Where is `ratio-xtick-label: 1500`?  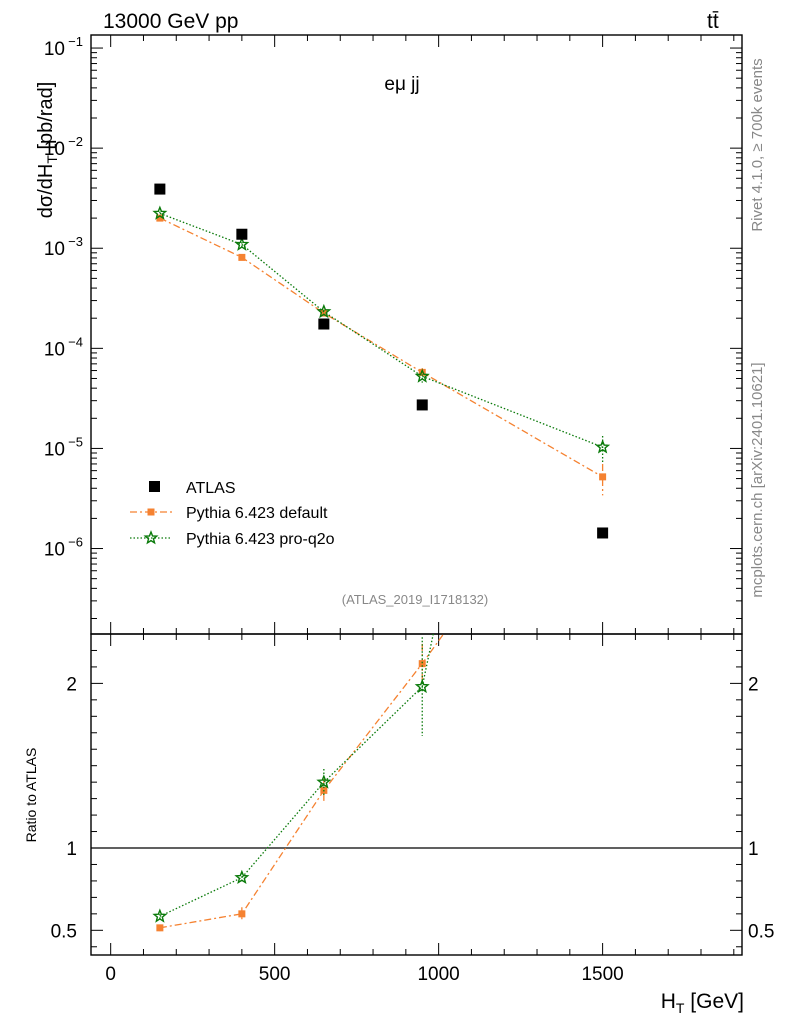
ratio-xtick-label: 1500 is located at coordinates (602, 974).